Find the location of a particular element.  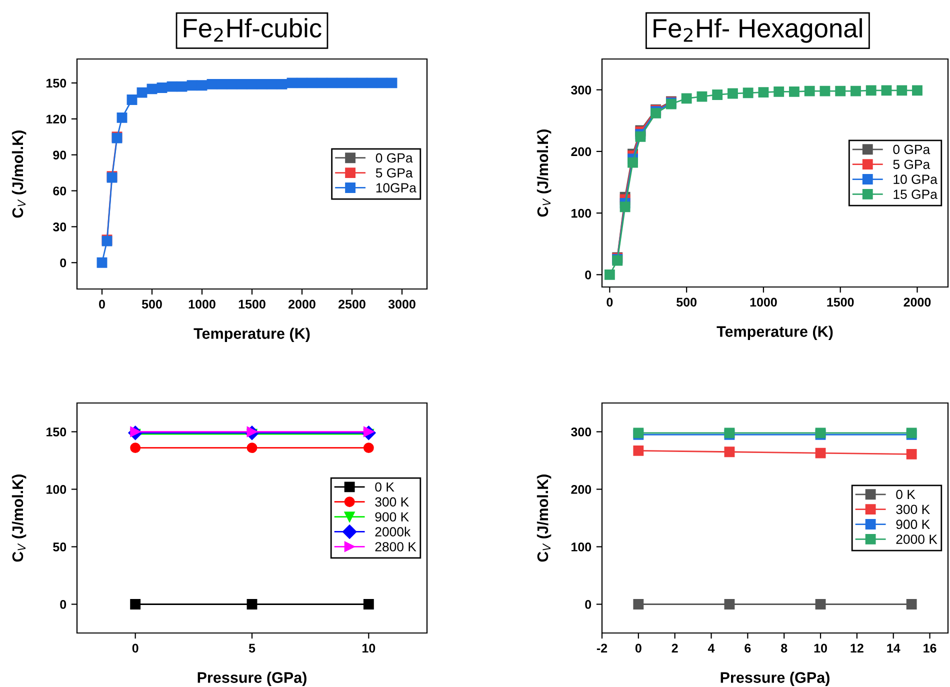

x-tick-label: 16 is located at coordinates (930, 648).